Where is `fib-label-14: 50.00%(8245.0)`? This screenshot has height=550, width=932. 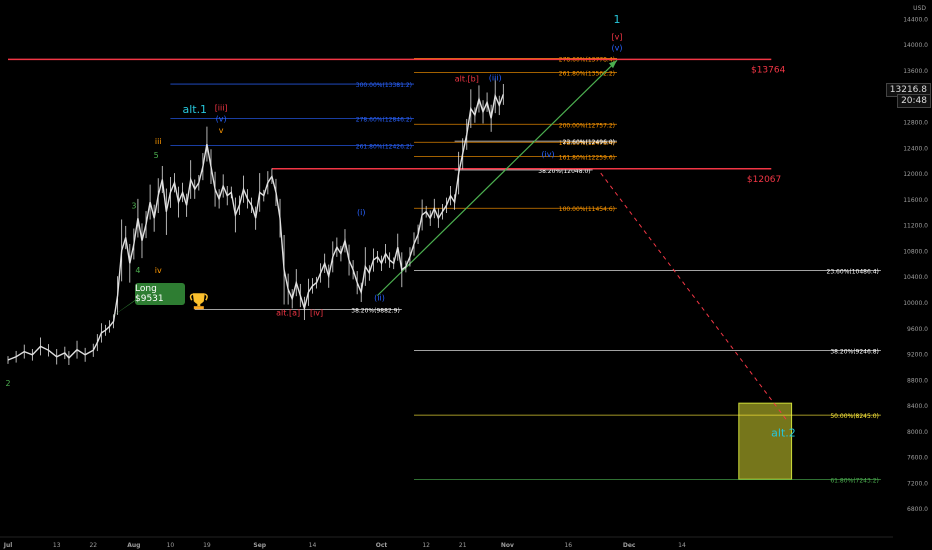 fib-label-14: 50.00%(8245.0) is located at coordinates (854, 416).